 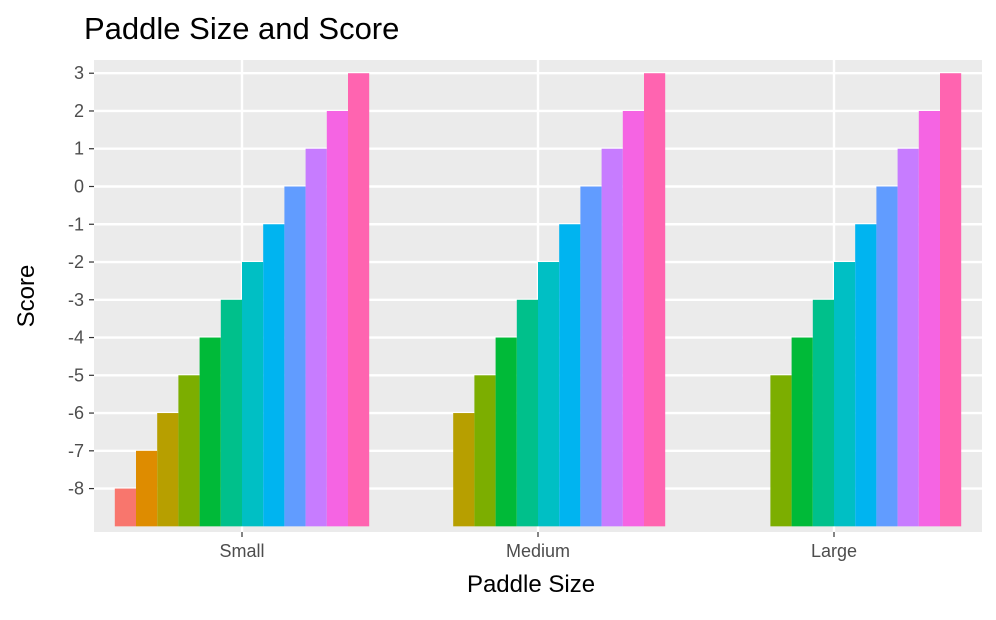 What do you see at coordinates (26, 296) in the screenshot?
I see `y-axis-title: Score` at bounding box center [26, 296].